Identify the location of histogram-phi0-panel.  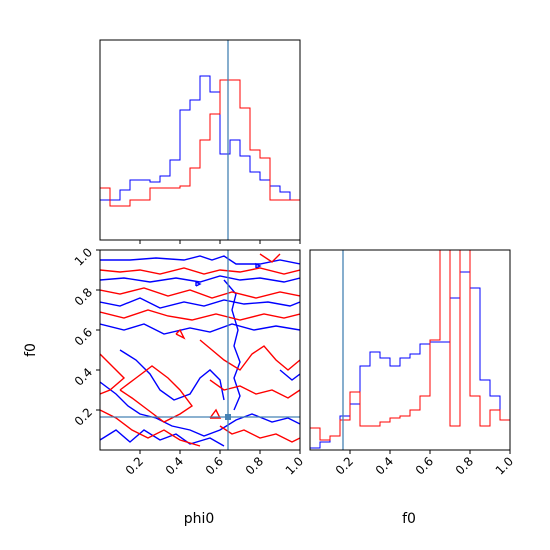
(200, 141).